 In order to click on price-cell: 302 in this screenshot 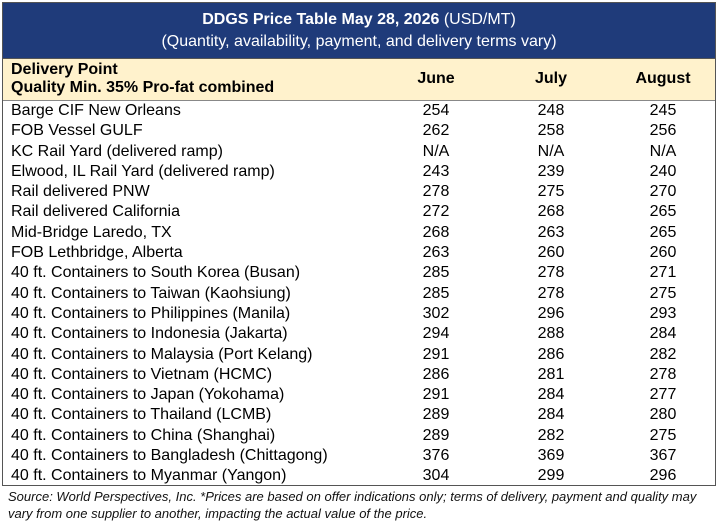, I will do `click(436, 313)`.